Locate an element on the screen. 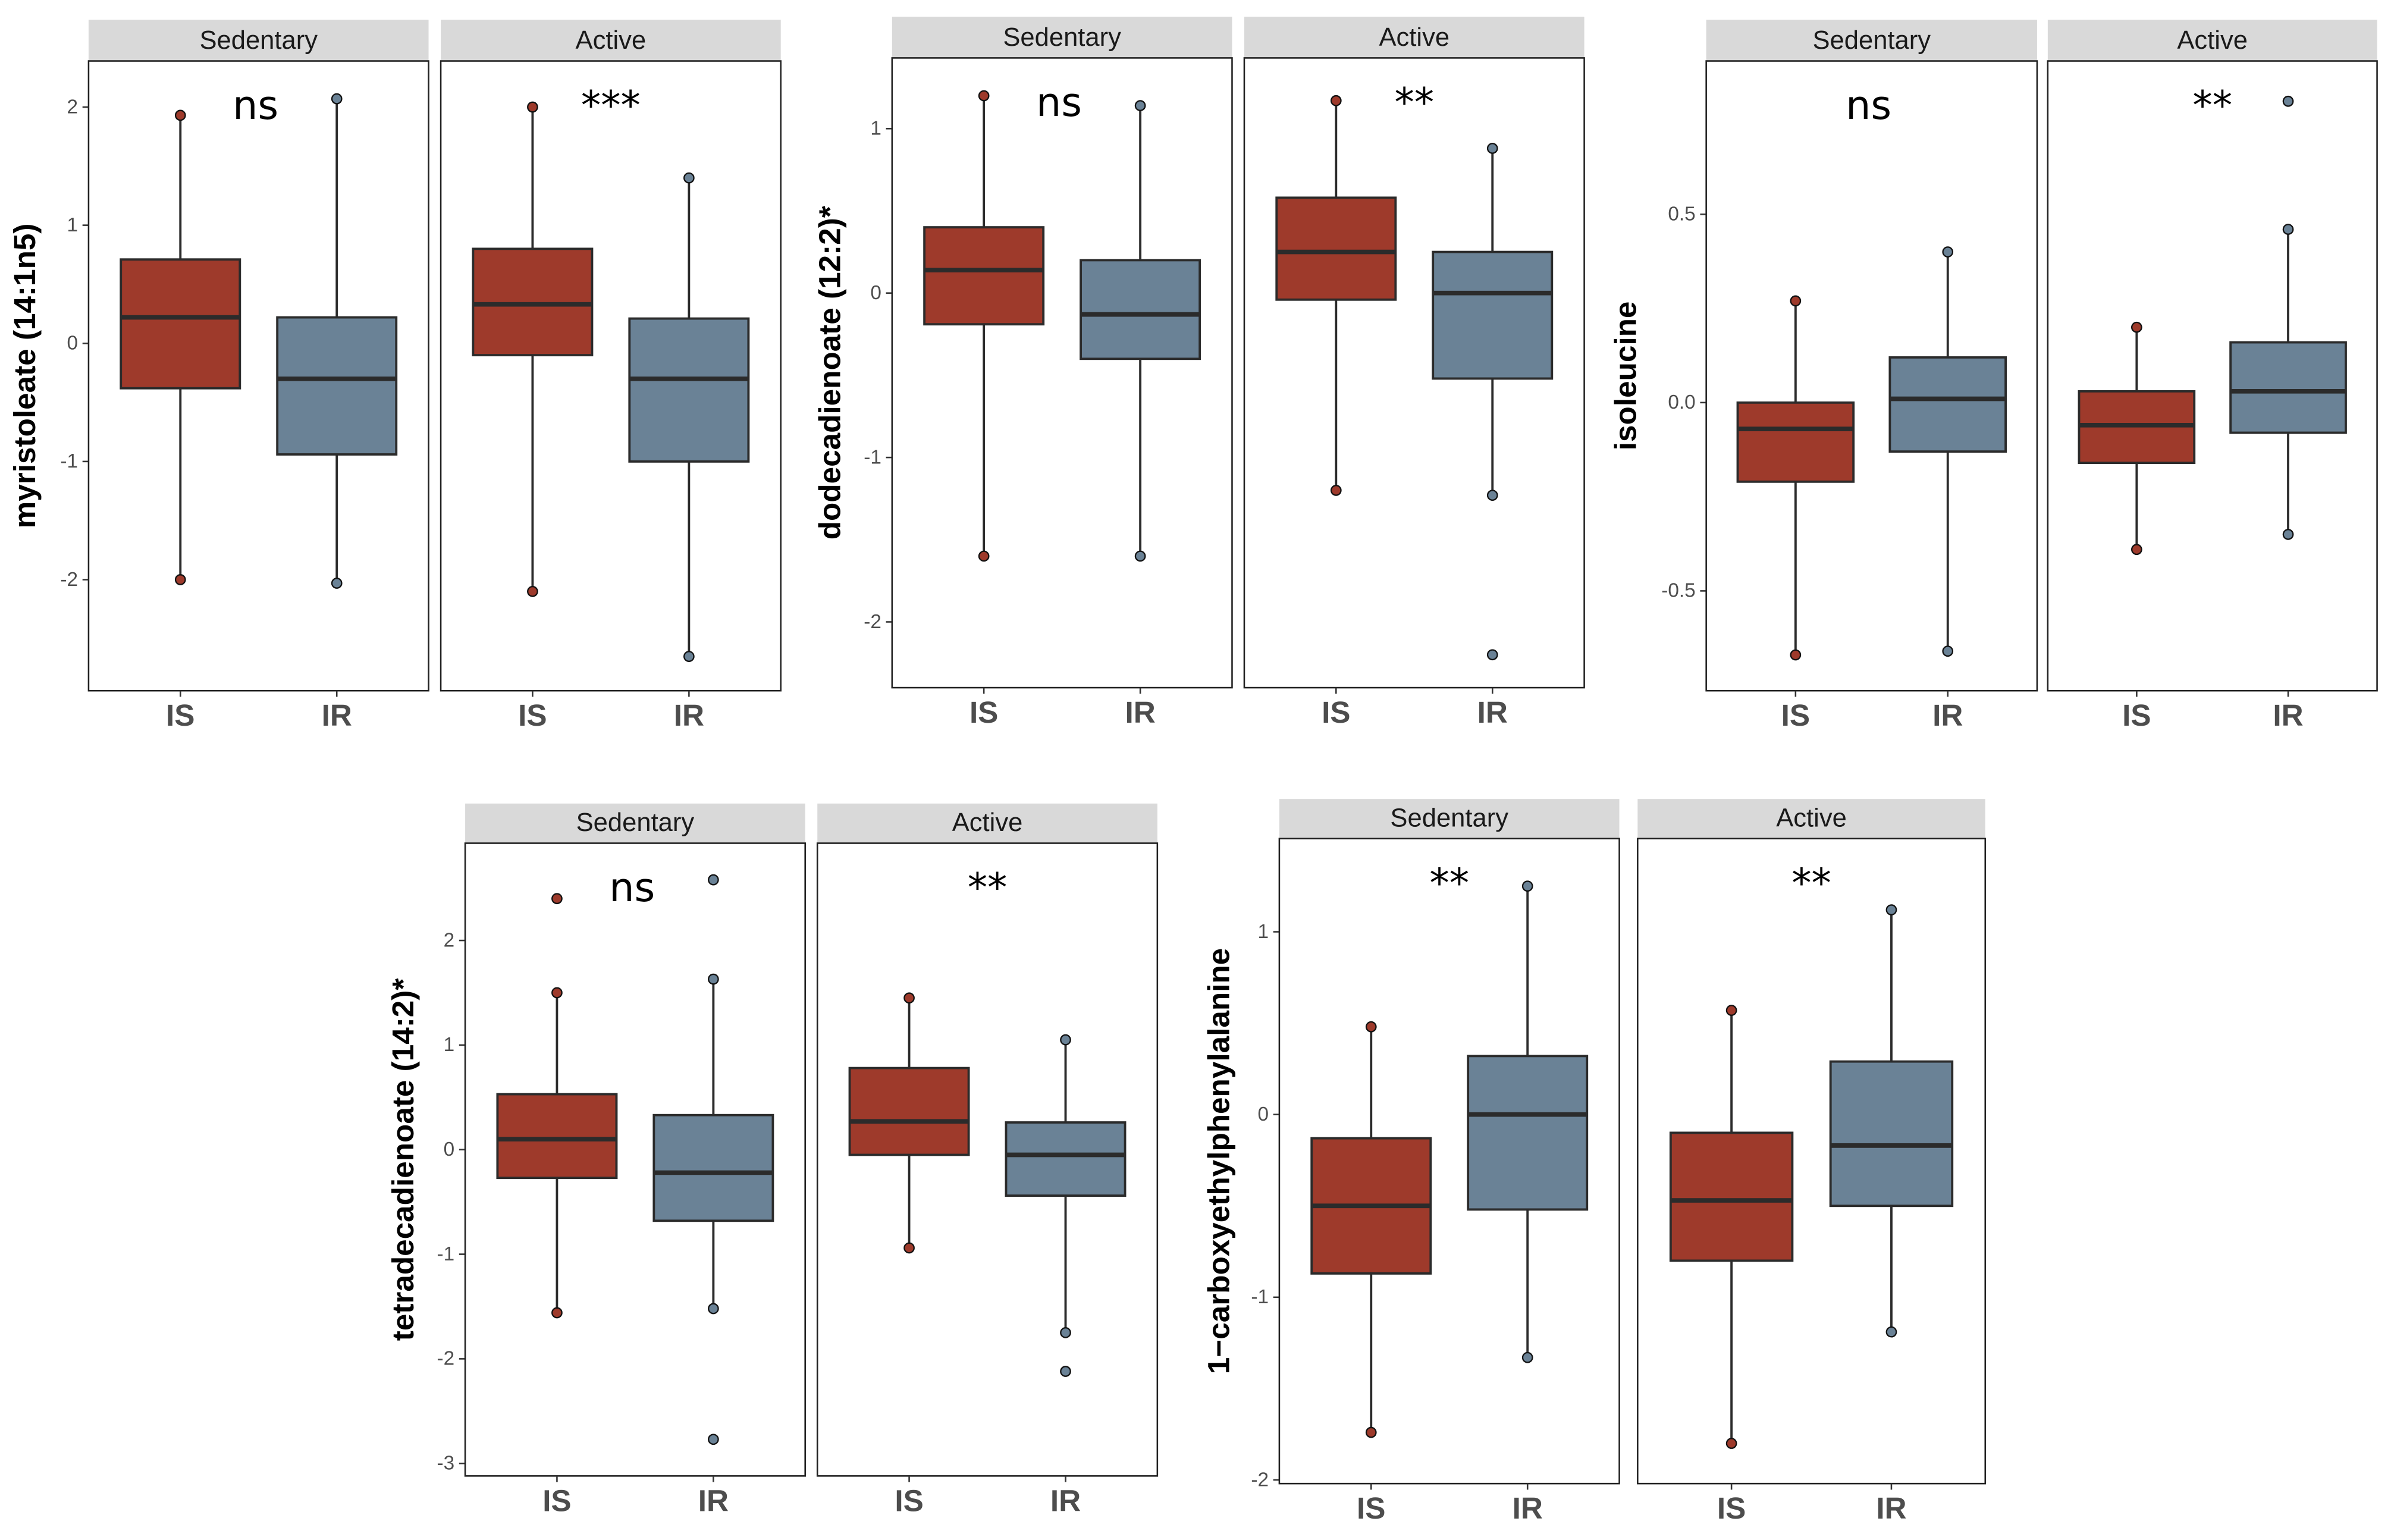 Image resolution: width=2394 pixels, height=1540 pixels. box-is: IS is located at coordinates (1795, 513).